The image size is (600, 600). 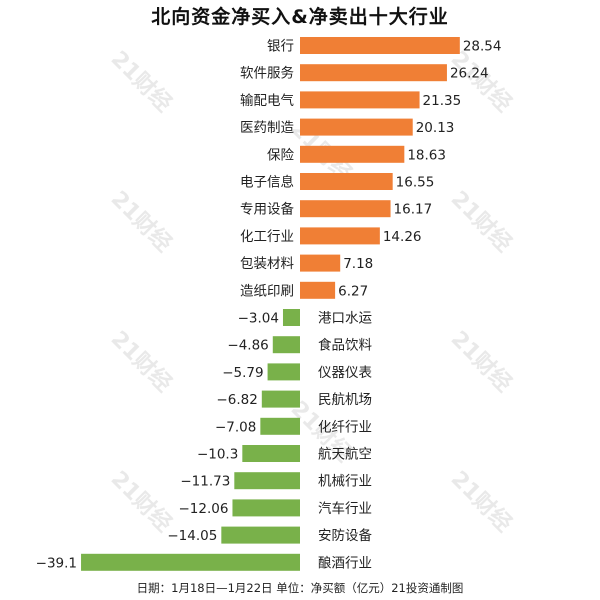 I want to click on value-label: −7.08, so click(x=235, y=427).